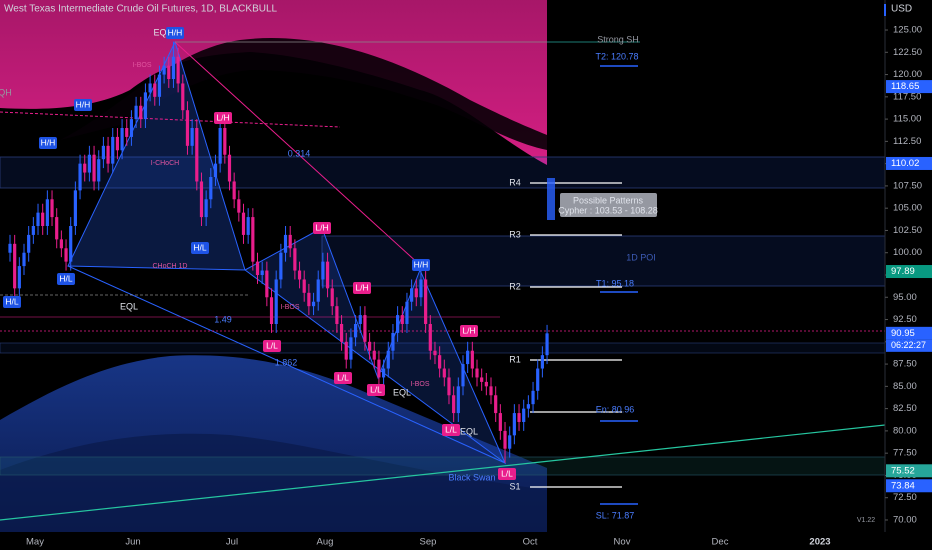  I want to click on y-tick-label: 87.50, so click(905, 364).